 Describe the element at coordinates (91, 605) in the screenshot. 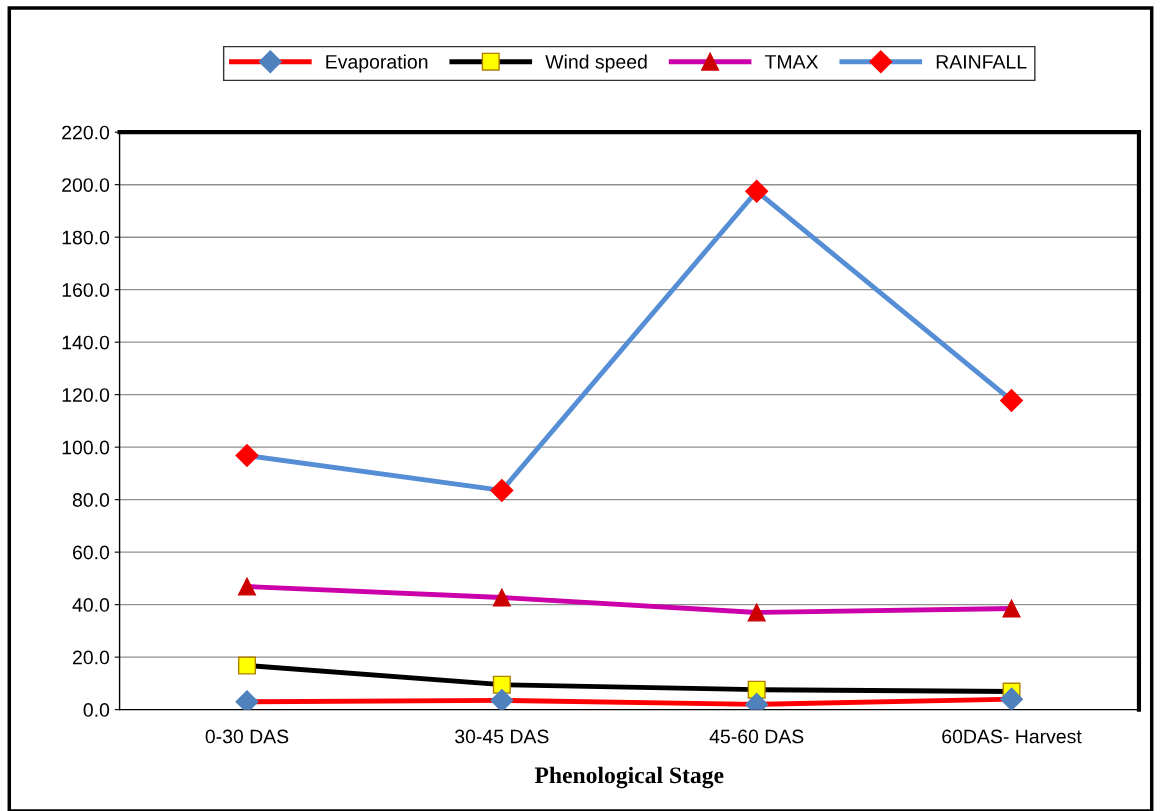

I see `y-tick-label: 40.0` at that location.